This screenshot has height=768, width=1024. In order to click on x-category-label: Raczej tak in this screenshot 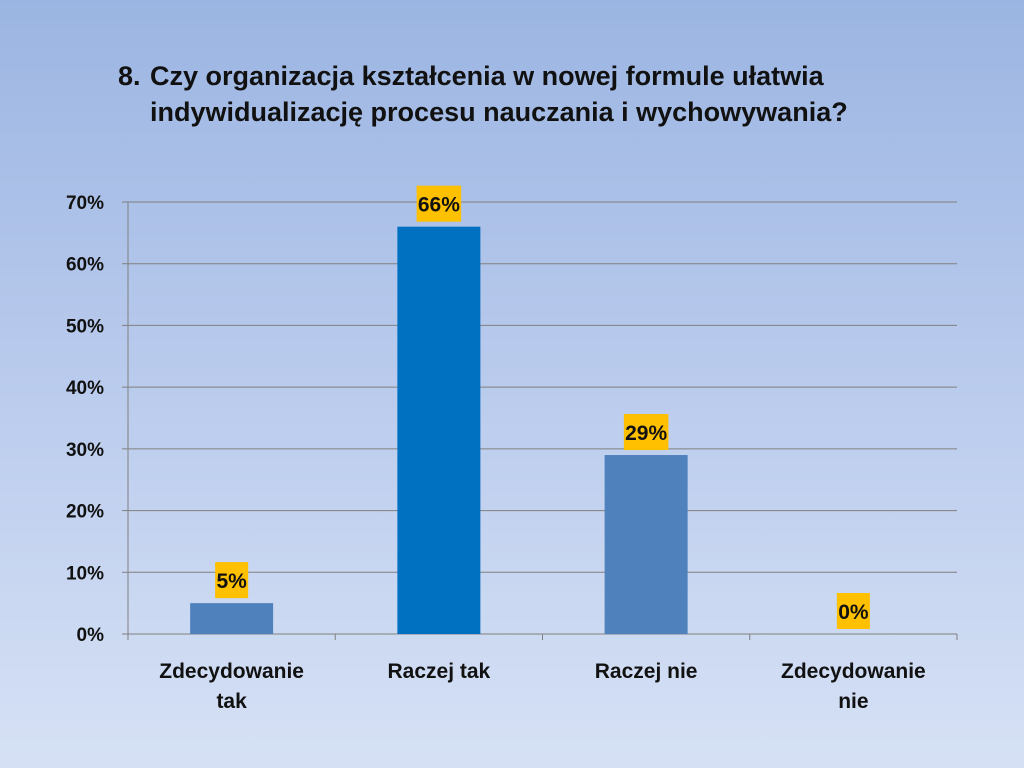, I will do `click(439, 671)`.